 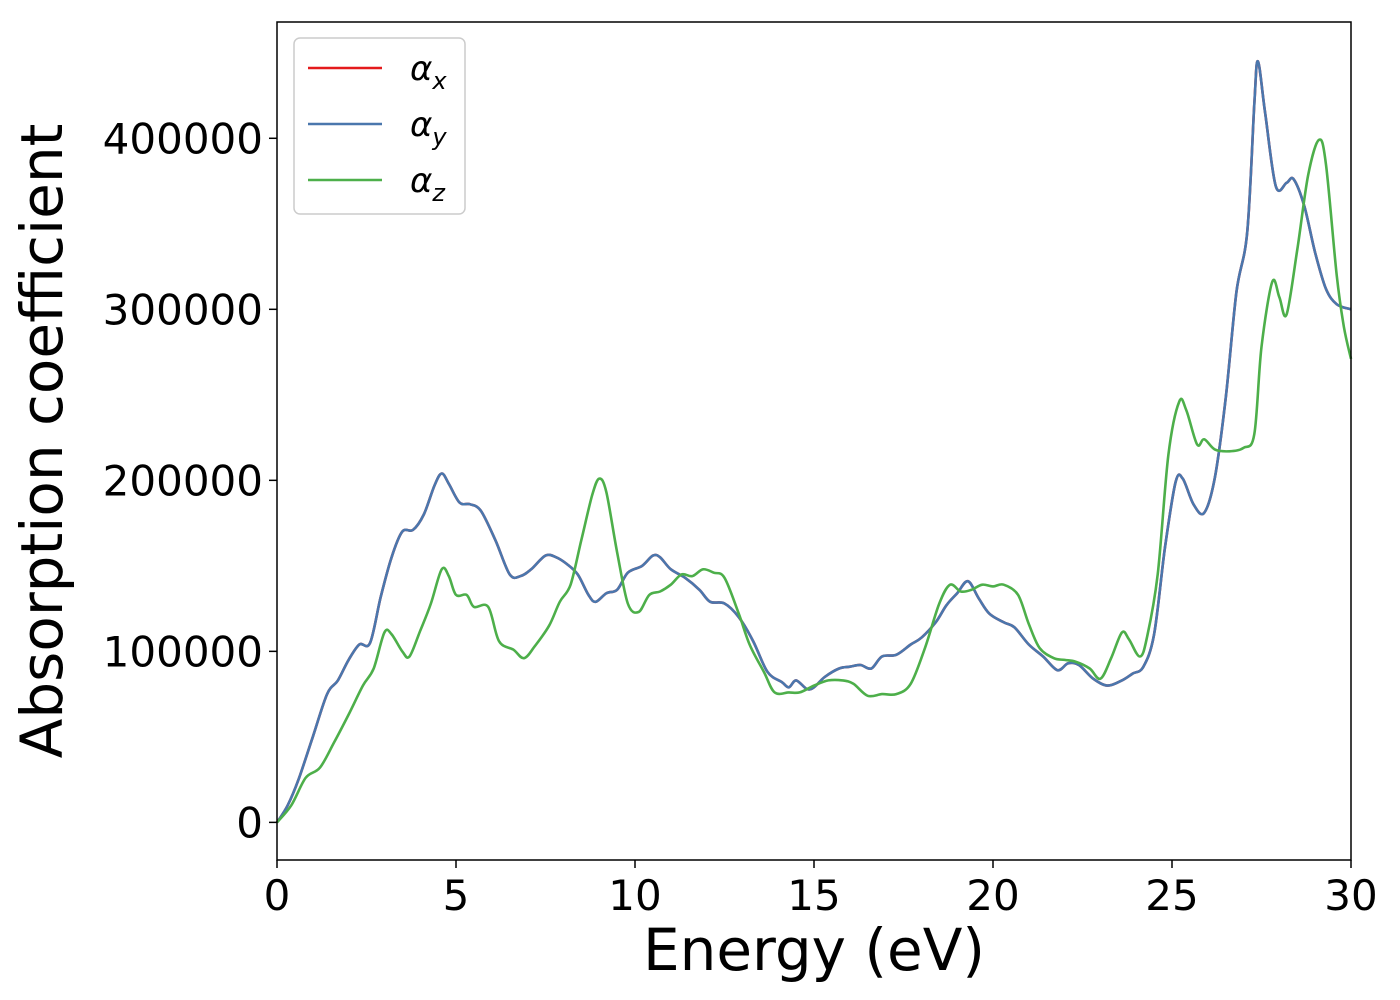 I want to click on x-tick-label: 20, so click(x=992, y=895).